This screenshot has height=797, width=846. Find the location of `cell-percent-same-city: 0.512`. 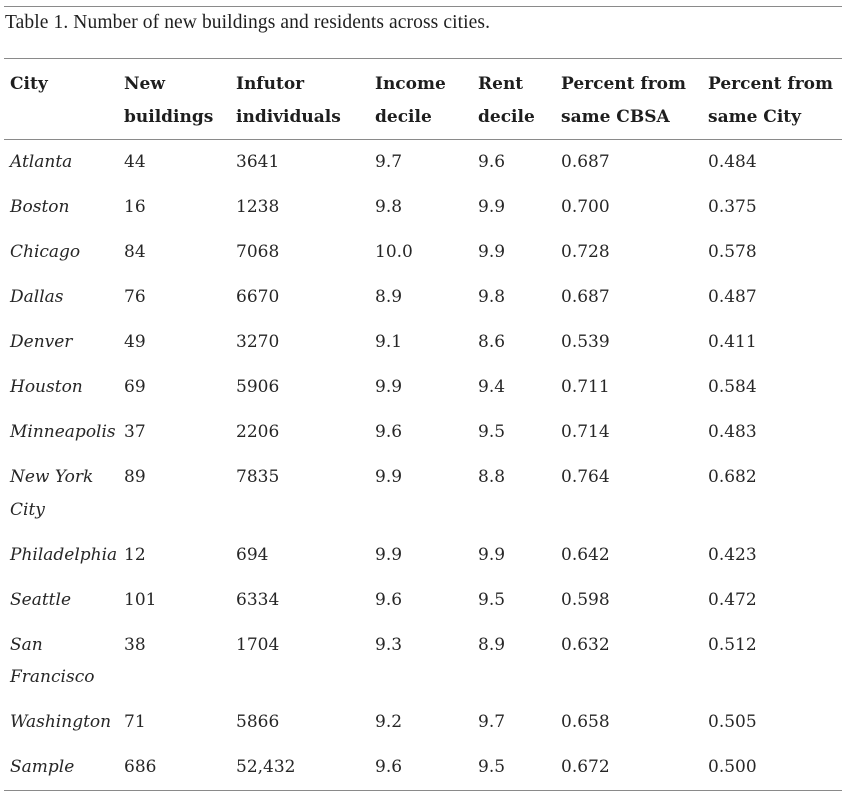

cell-percent-same-city: 0.512 is located at coordinates (732, 644).